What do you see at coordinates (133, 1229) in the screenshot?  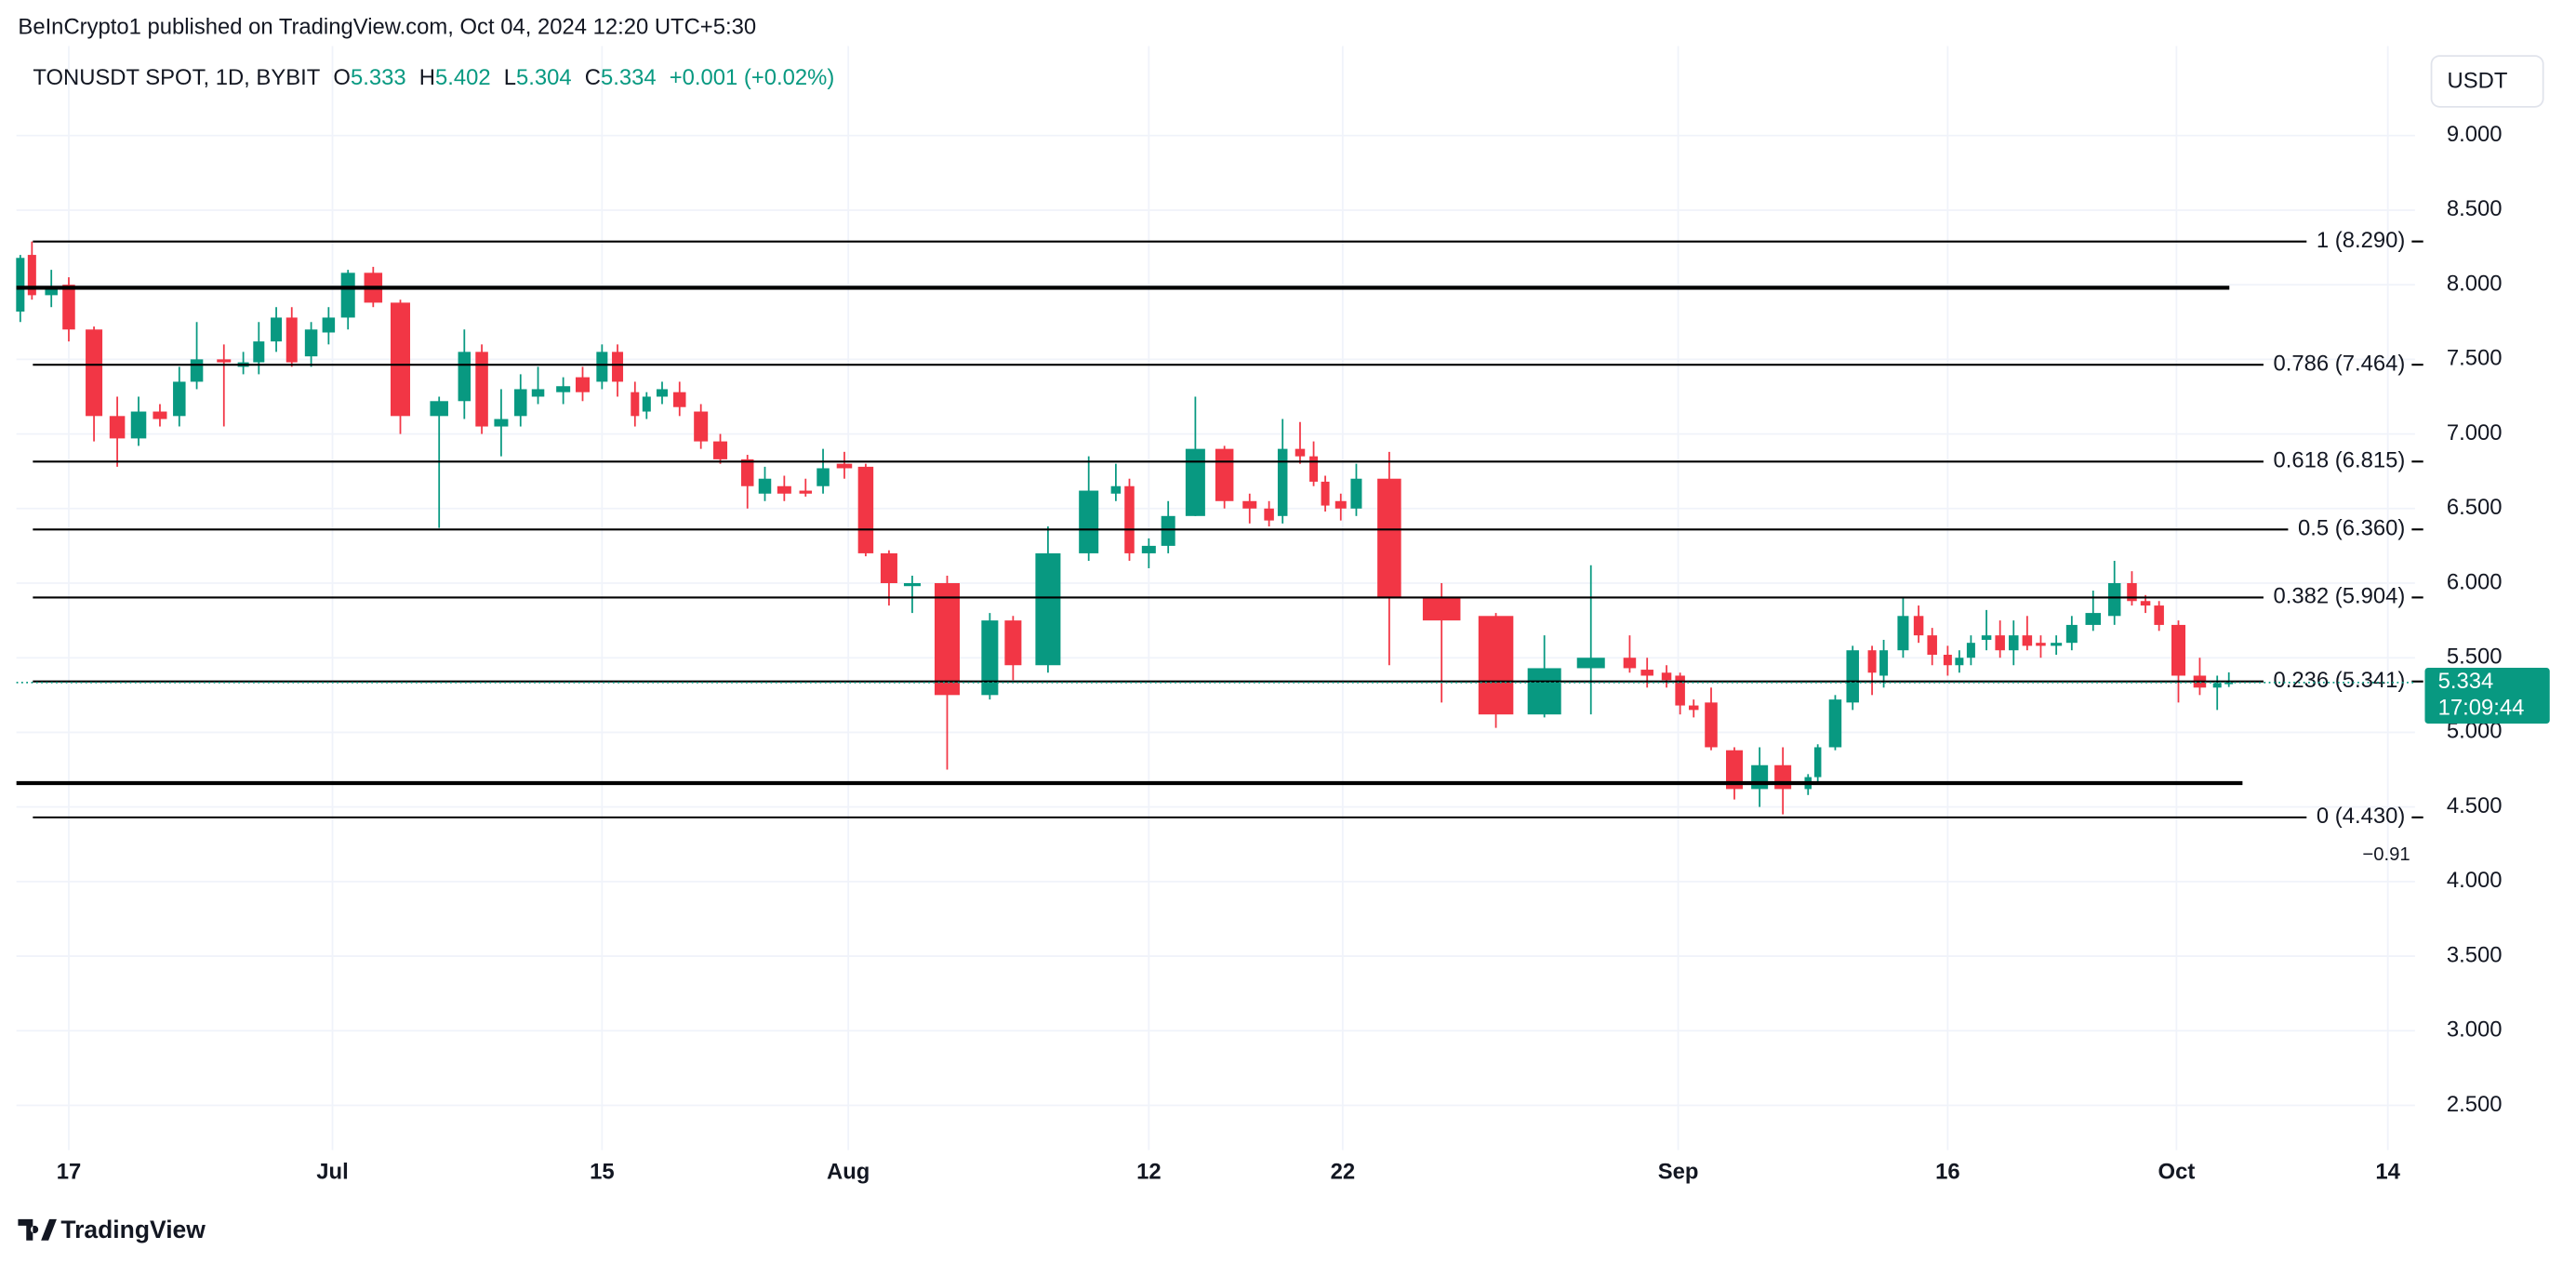 I see `logo-text: TradingView` at bounding box center [133, 1229].